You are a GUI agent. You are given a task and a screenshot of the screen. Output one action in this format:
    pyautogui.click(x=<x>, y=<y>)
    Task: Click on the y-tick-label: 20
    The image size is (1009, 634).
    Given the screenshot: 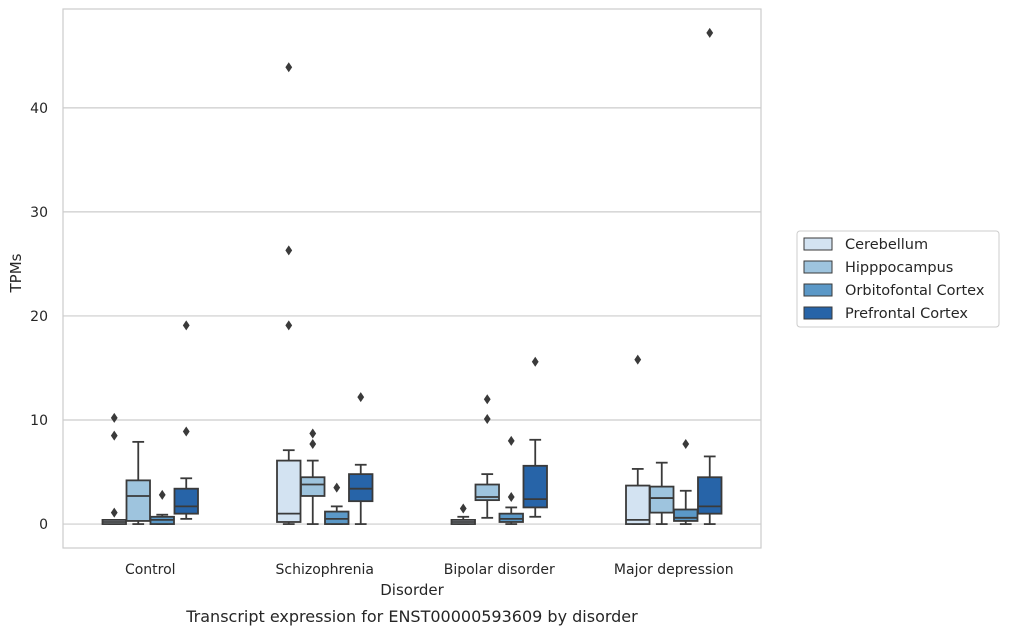 What is the action you would take?
    pyautogui.click(x=39, y=317)
    